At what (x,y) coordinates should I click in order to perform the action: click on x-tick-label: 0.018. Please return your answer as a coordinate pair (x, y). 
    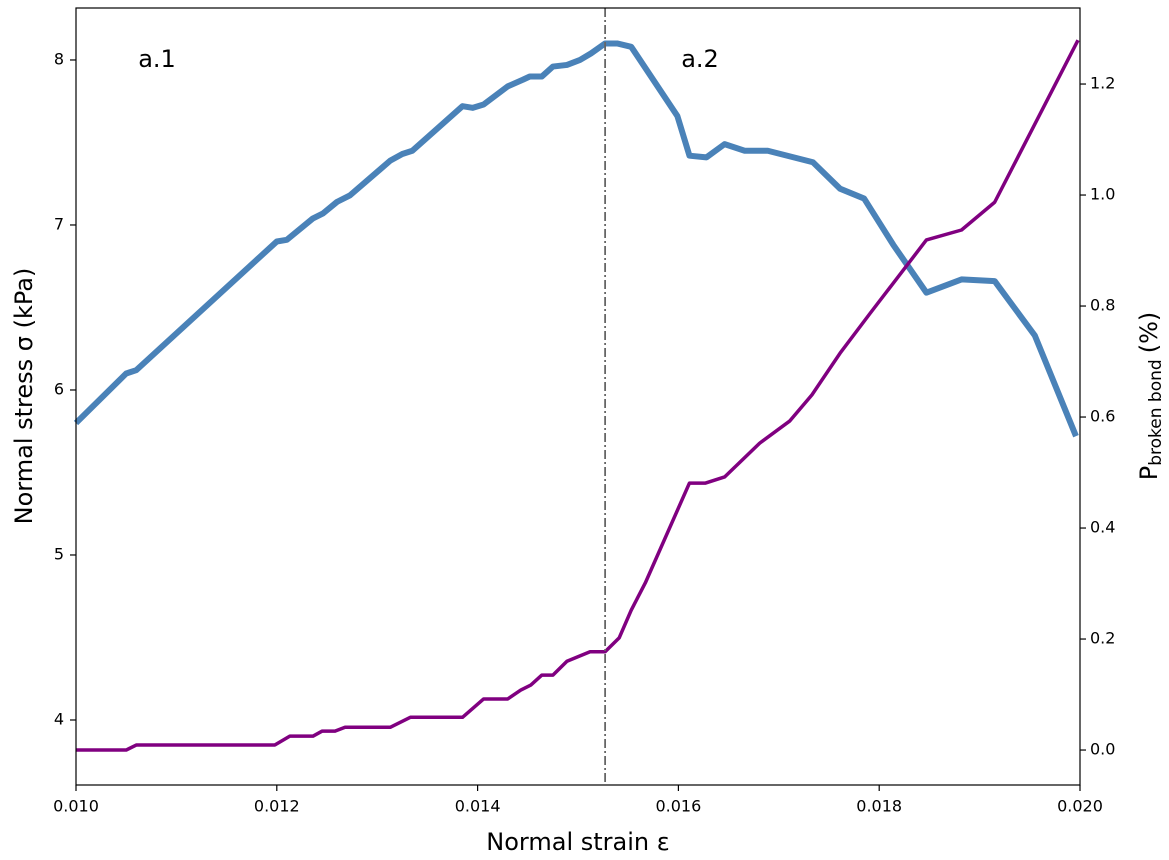
    Looking at the image, I should click on (879, 806).